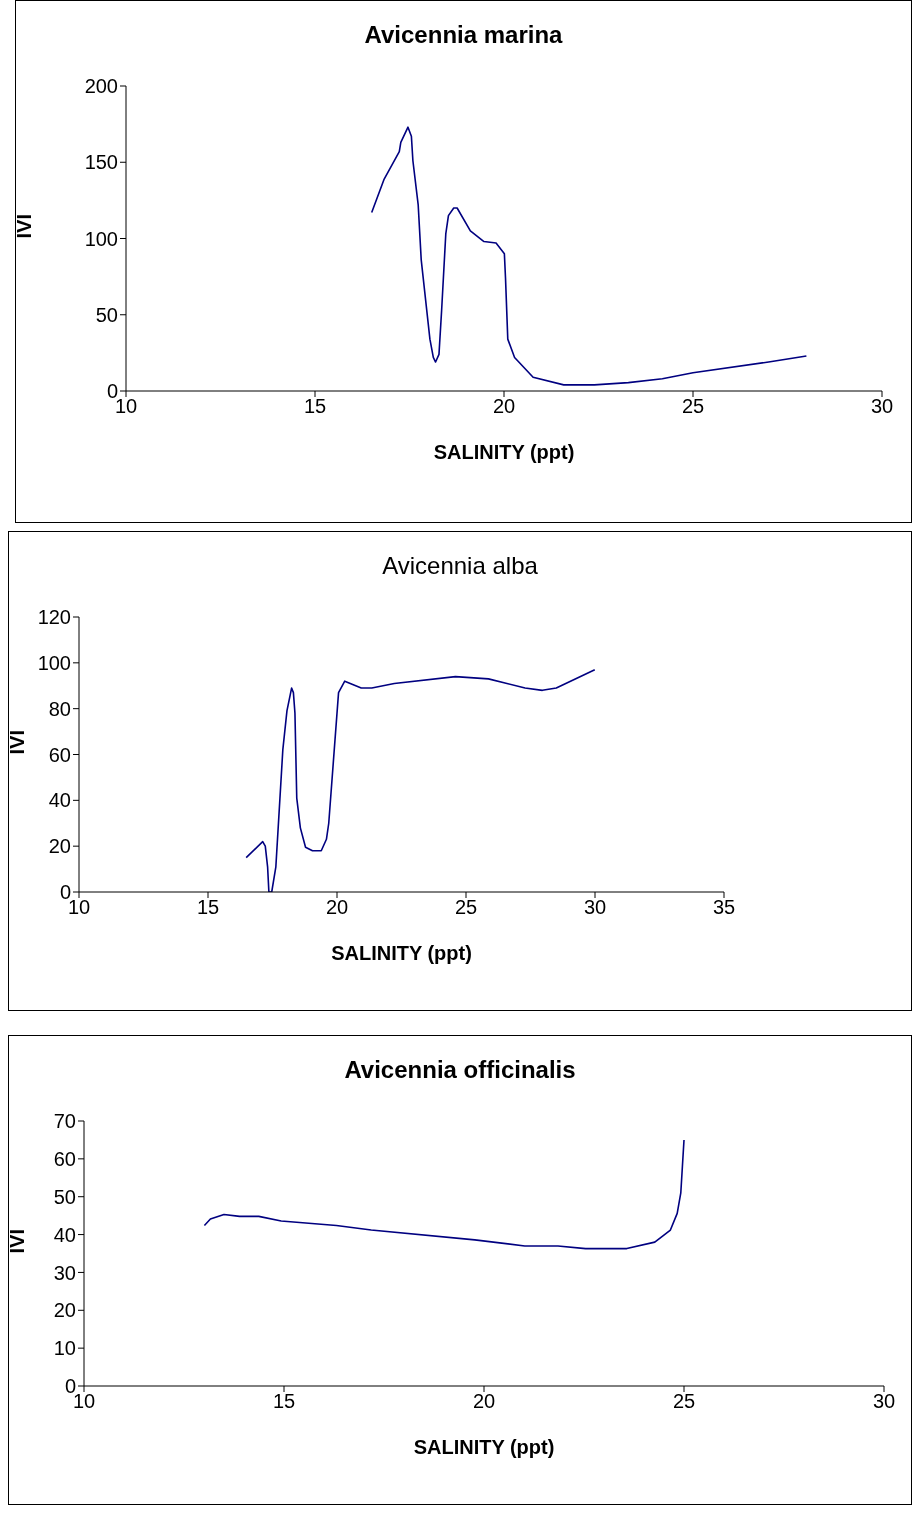  What do you see at coordinates (101, 162) in the screenshot?
I see `y-tick-label: 150` at bounding box center [101, 162].